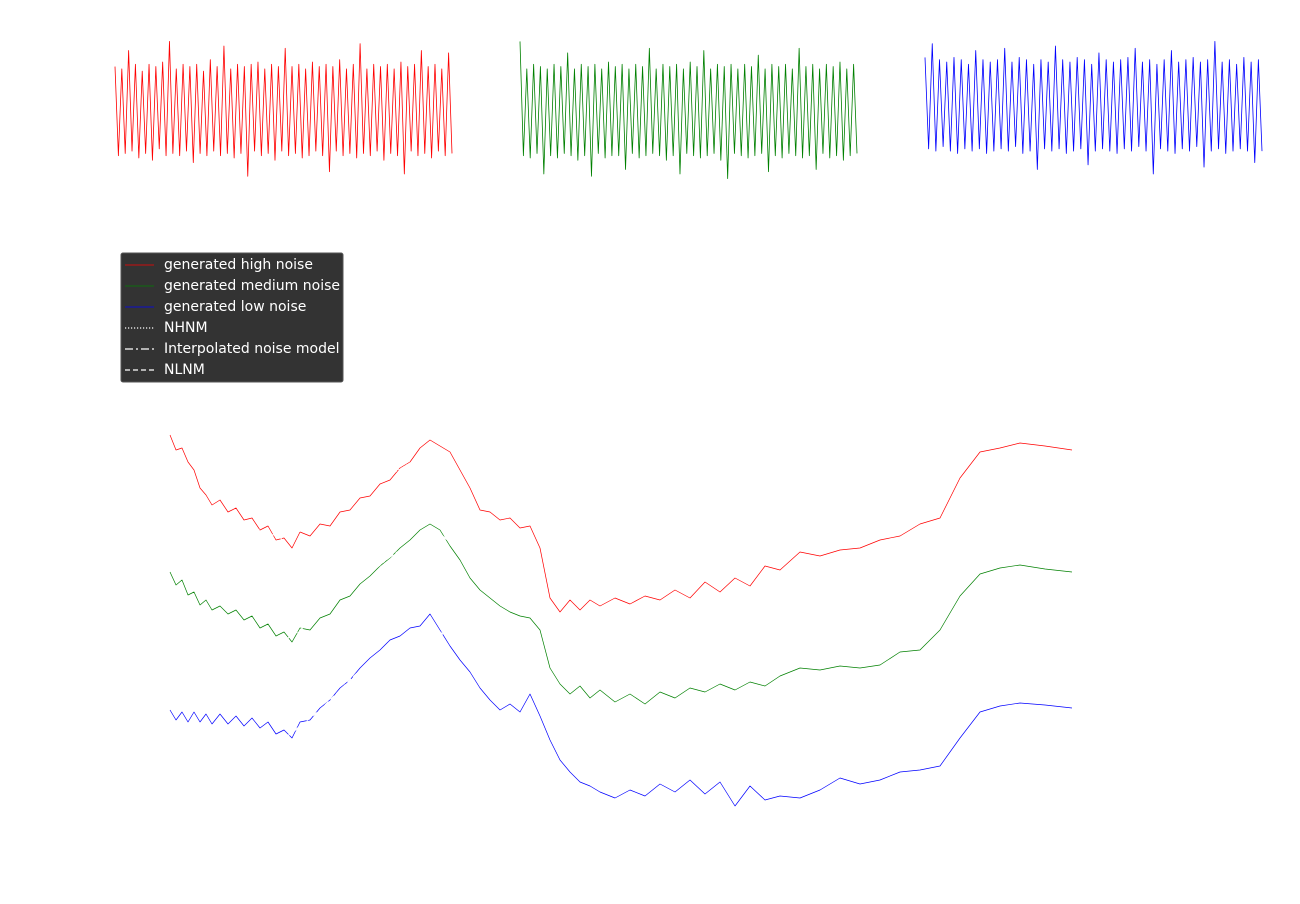 This screenshot has width=1300, height=904. Describe the element at coordinates (238, 265) in the screenshot. I see `legend-label: generated high noise` at that location.